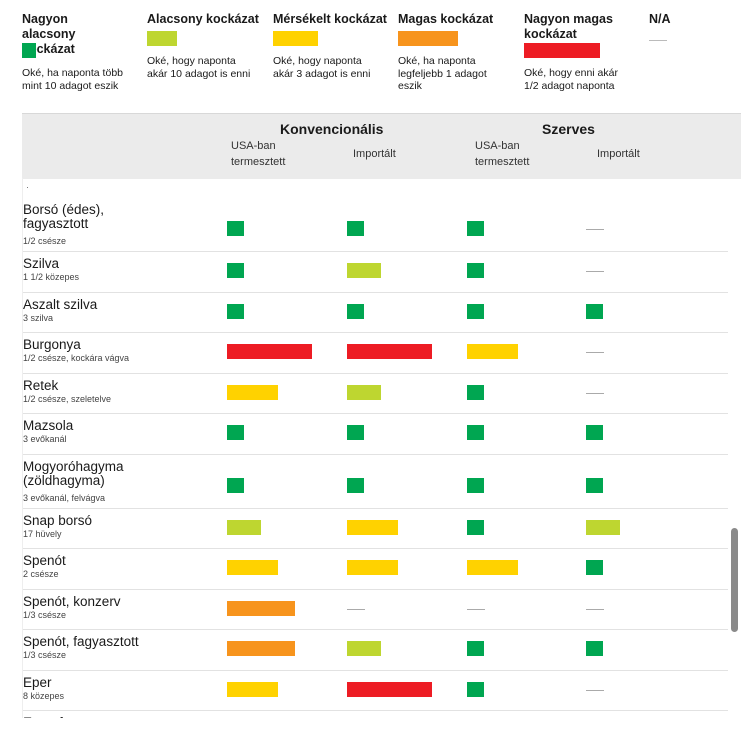 The image size is (751, 737). What do you see at coordinates (60, 304) in the screenshot?
I see `food-name: Aszalt szilva` at bounding box center [60, 304].